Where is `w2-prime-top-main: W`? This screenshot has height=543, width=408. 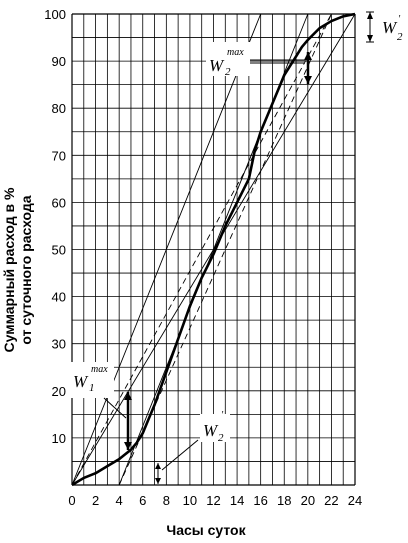
w2-prime-top-main: W is located at coordinates (390, 27).